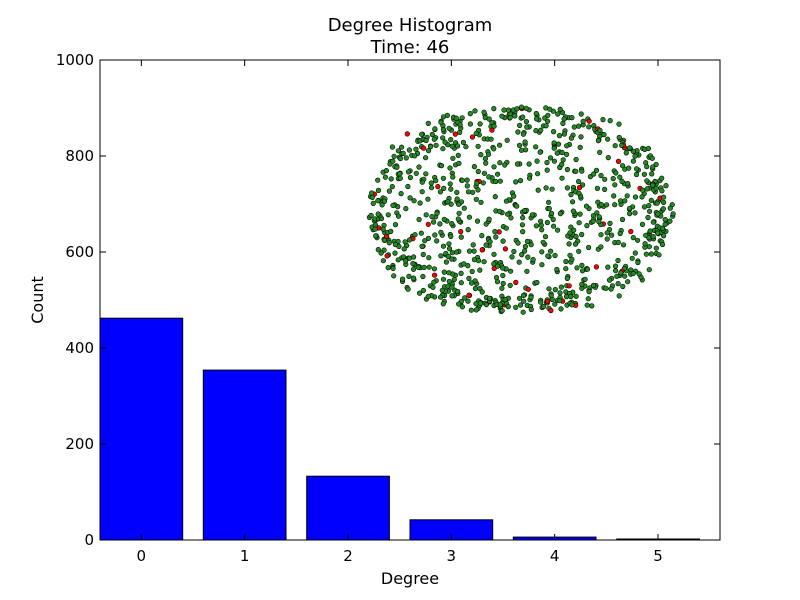 This screenshot has height=600, width=800. I want to click on y-tick-label: 600, so click(79, 252).